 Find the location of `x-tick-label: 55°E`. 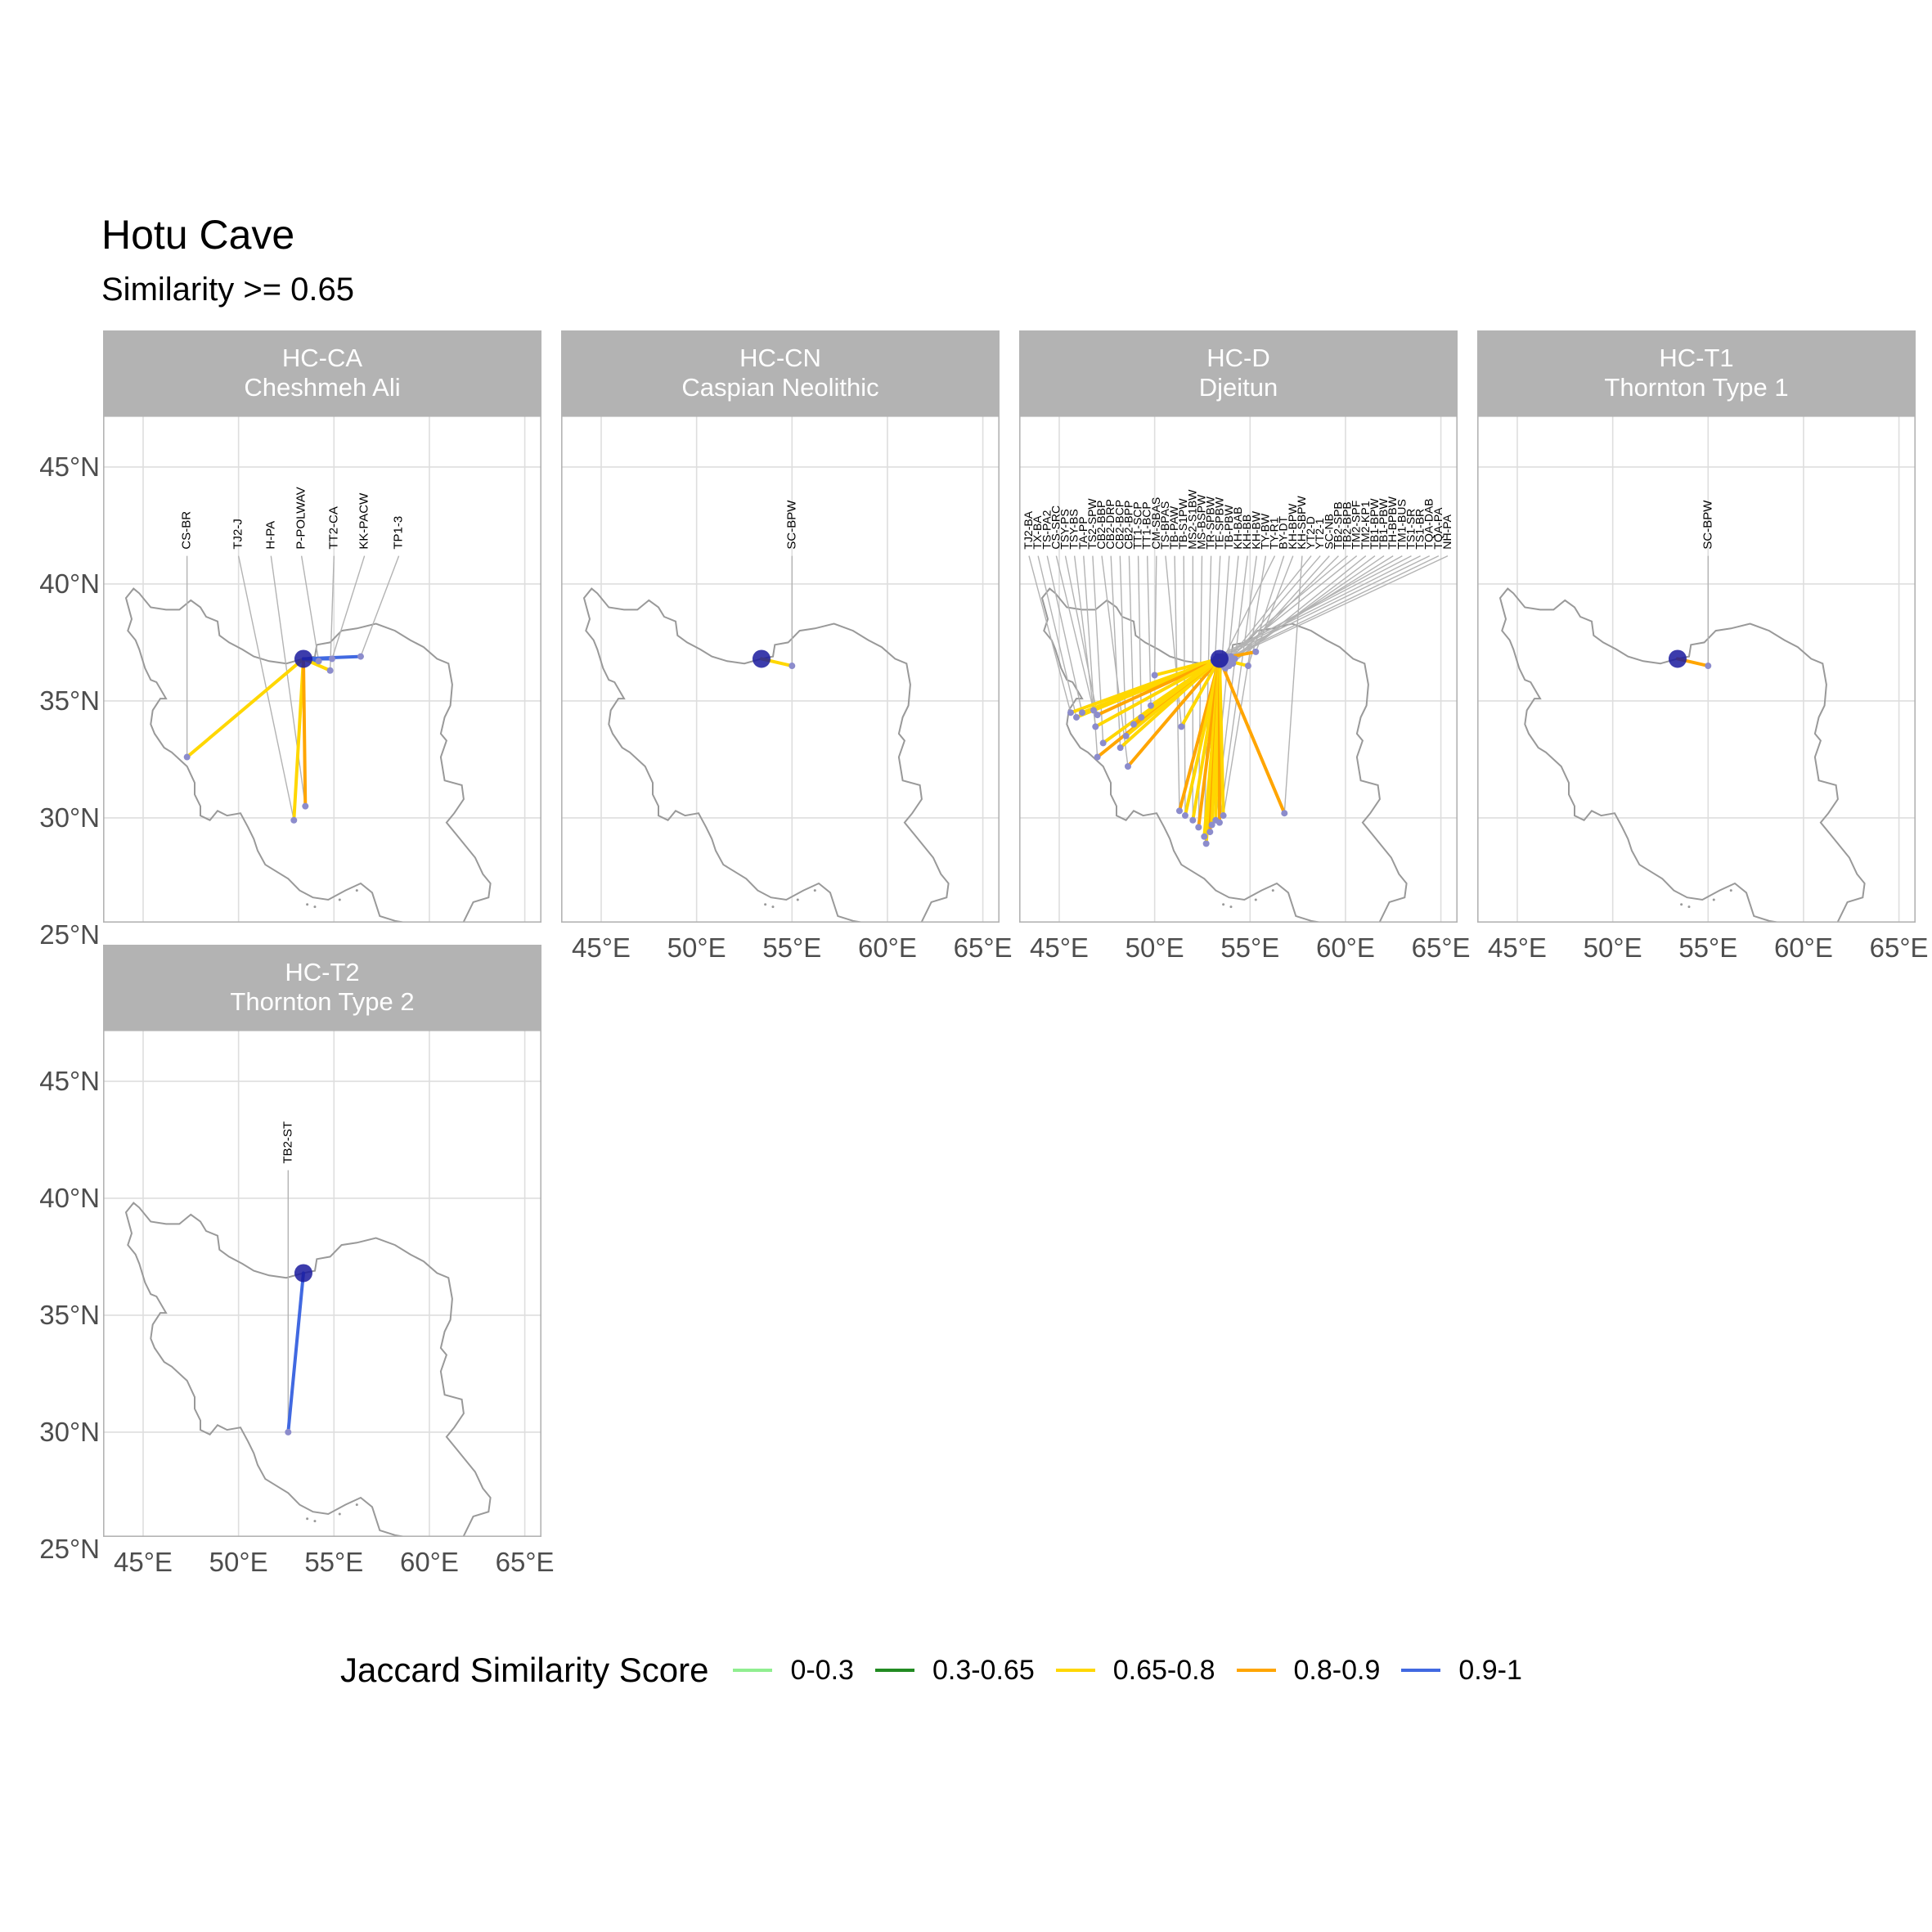

x-tick-label: 55°E is located at coordinates (334, 1562).